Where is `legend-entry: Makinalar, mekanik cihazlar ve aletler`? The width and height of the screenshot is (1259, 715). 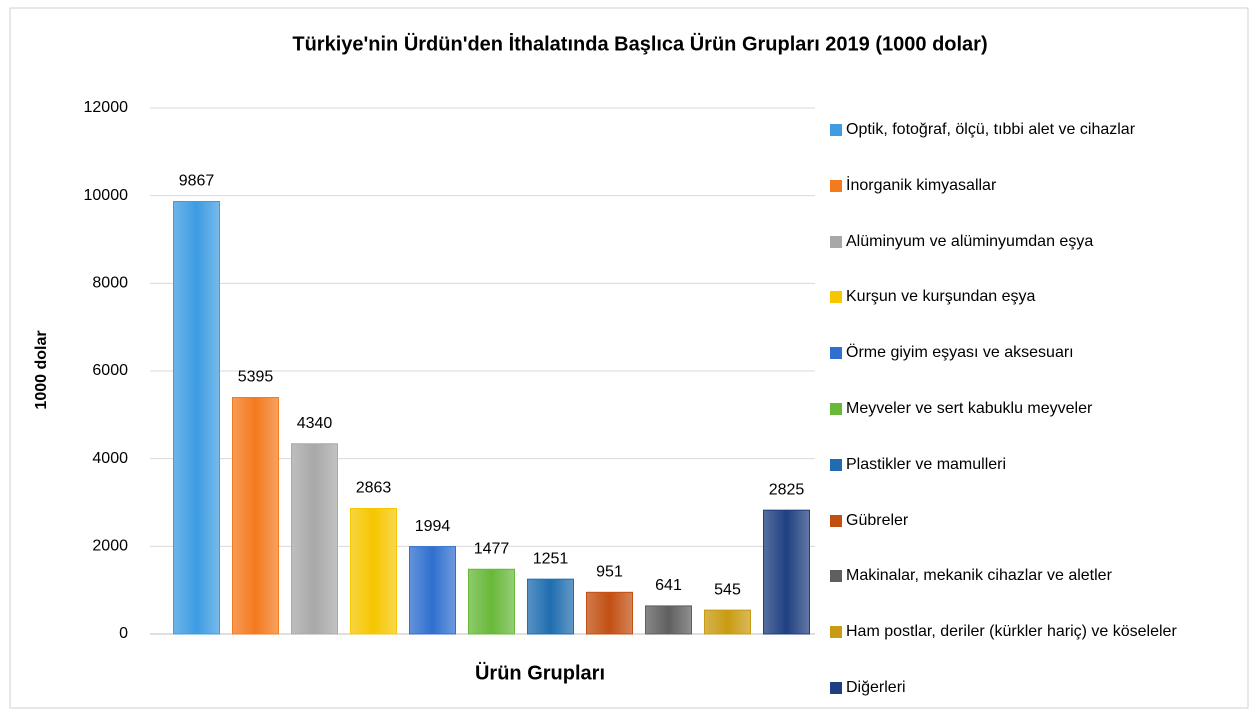
legend-entry: Makinalar, mekanik cihazlar ve aletler is located at coordinates (1025, 576).